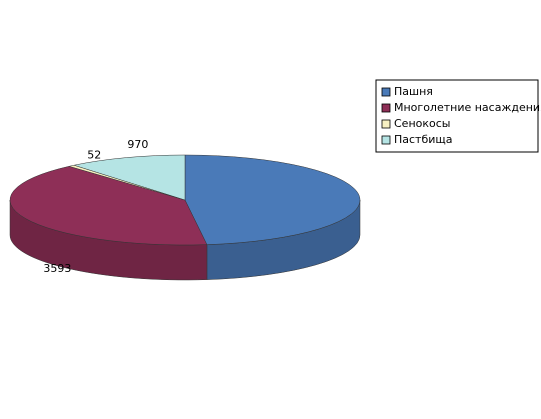 This screenshot has height=419, width=541. What do you see at coordinates (422, 123) in the screenshot?
I see `legend-label: Сенокосы` at bounding box center [422, 123].